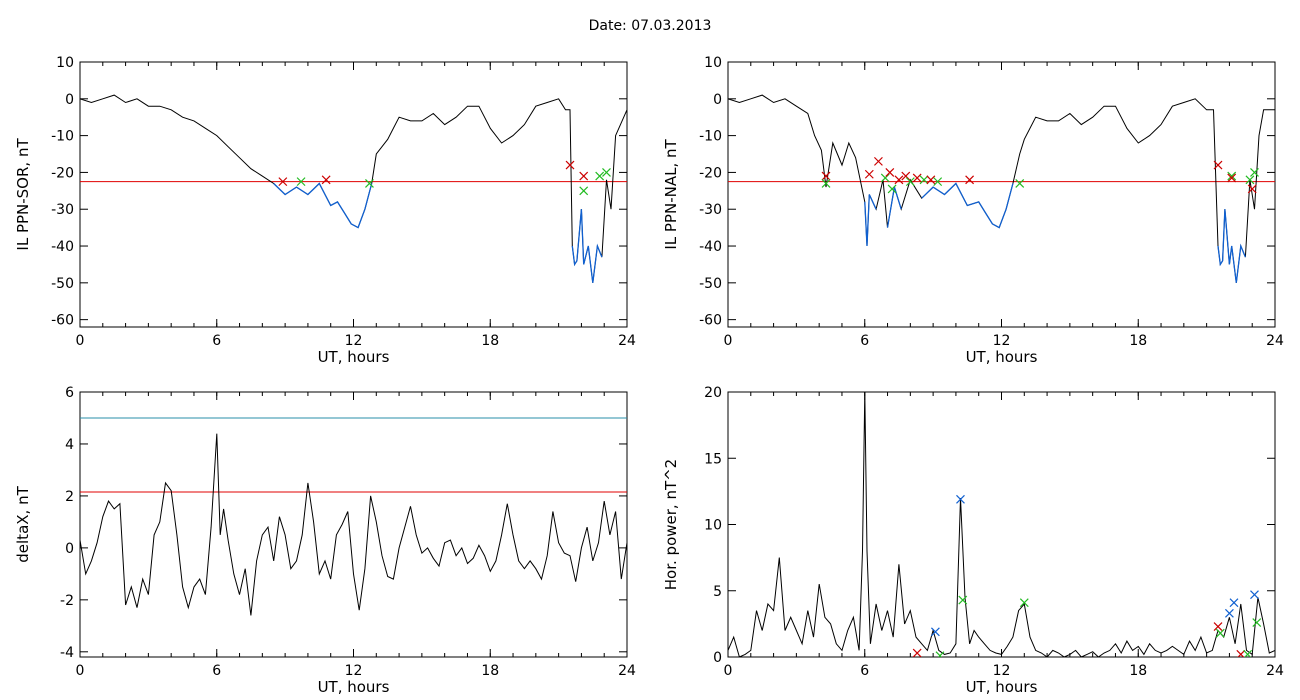  I want to click on y-axis-label: deltaX, nT, so click(23, 523).